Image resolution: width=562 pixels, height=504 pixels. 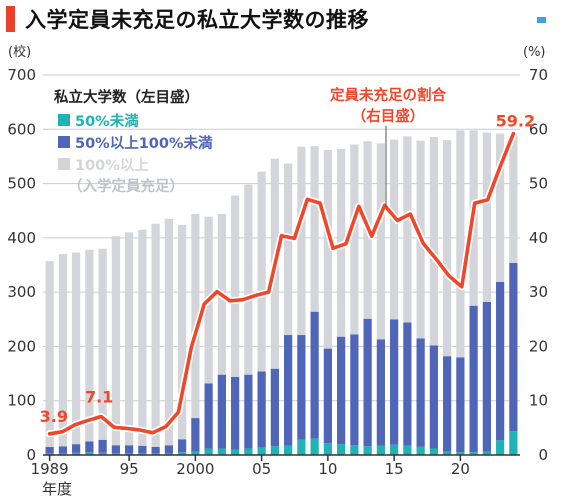 What do you see at coordinates (327, 469) in the screenshot?
I see `x-tick-label: 10` at bounding box center [327, 469].